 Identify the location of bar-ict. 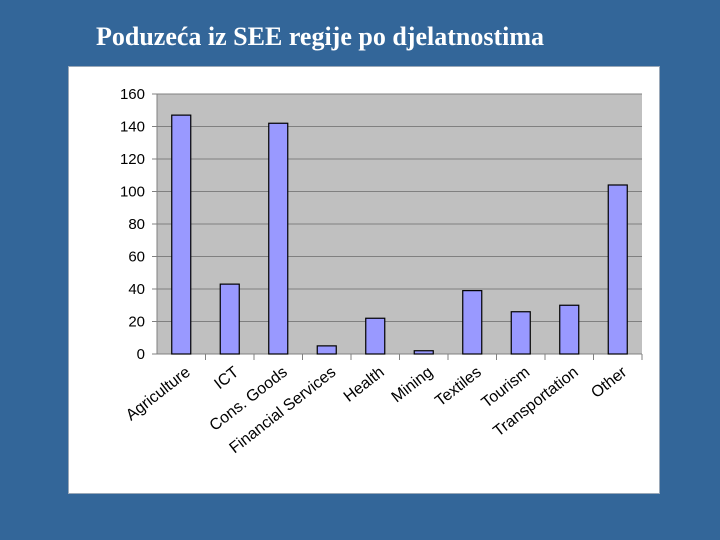
(229, 319).